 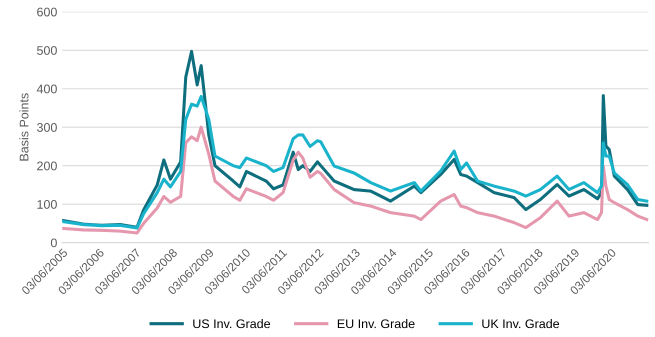 What do you see at coordinates (23, 127) in the screenshot?
I see `y-axis-title: Basis Points` at bounding box center [23, 127].